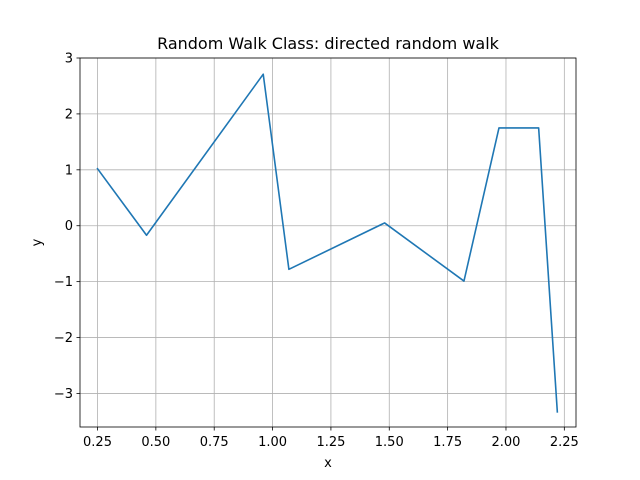 This screenshot has height=480, width=640. I want to click on y-tick-label: −2, so click(63, 338).